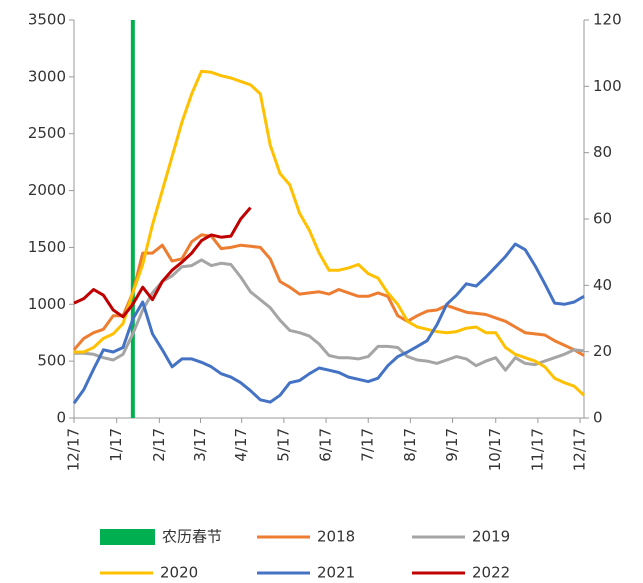 This screenshot has width=643, height=583. I want to click on x-tick-label: 6/17, so click(326, 445).